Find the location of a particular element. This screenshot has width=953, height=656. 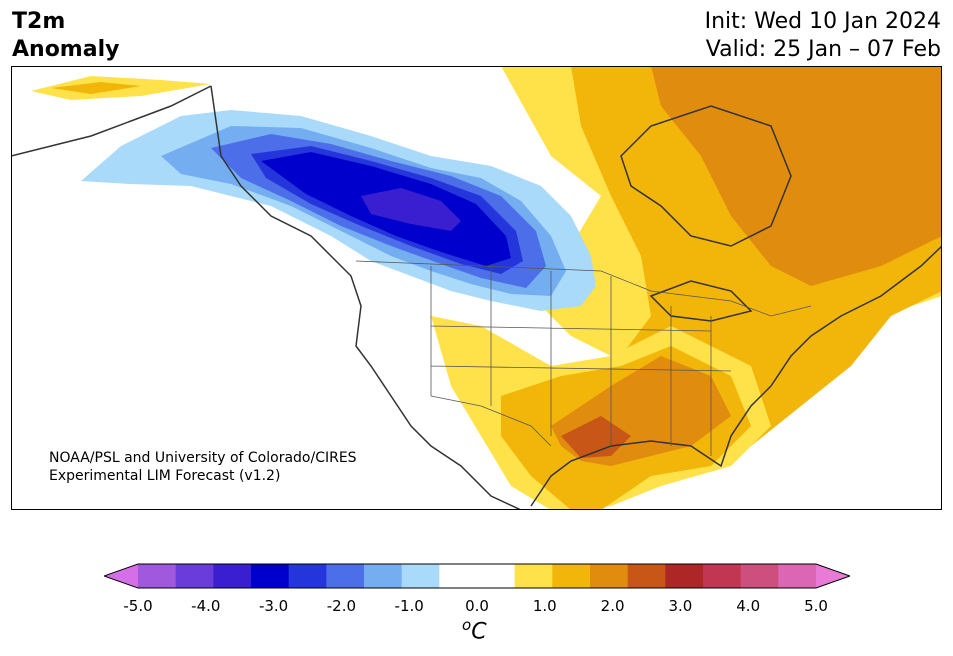

colorbar-tick-label: -1.0 is located at coordinates (409, 606).